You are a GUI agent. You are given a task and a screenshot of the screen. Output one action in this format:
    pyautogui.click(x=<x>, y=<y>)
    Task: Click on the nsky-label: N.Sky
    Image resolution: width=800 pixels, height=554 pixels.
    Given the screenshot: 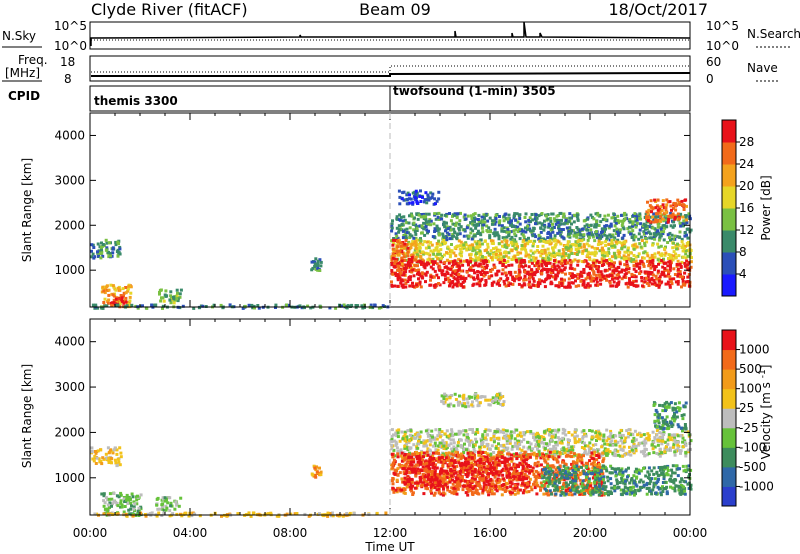 What is the action you would take?
    pyautogui.click(x=19, y=36)
    